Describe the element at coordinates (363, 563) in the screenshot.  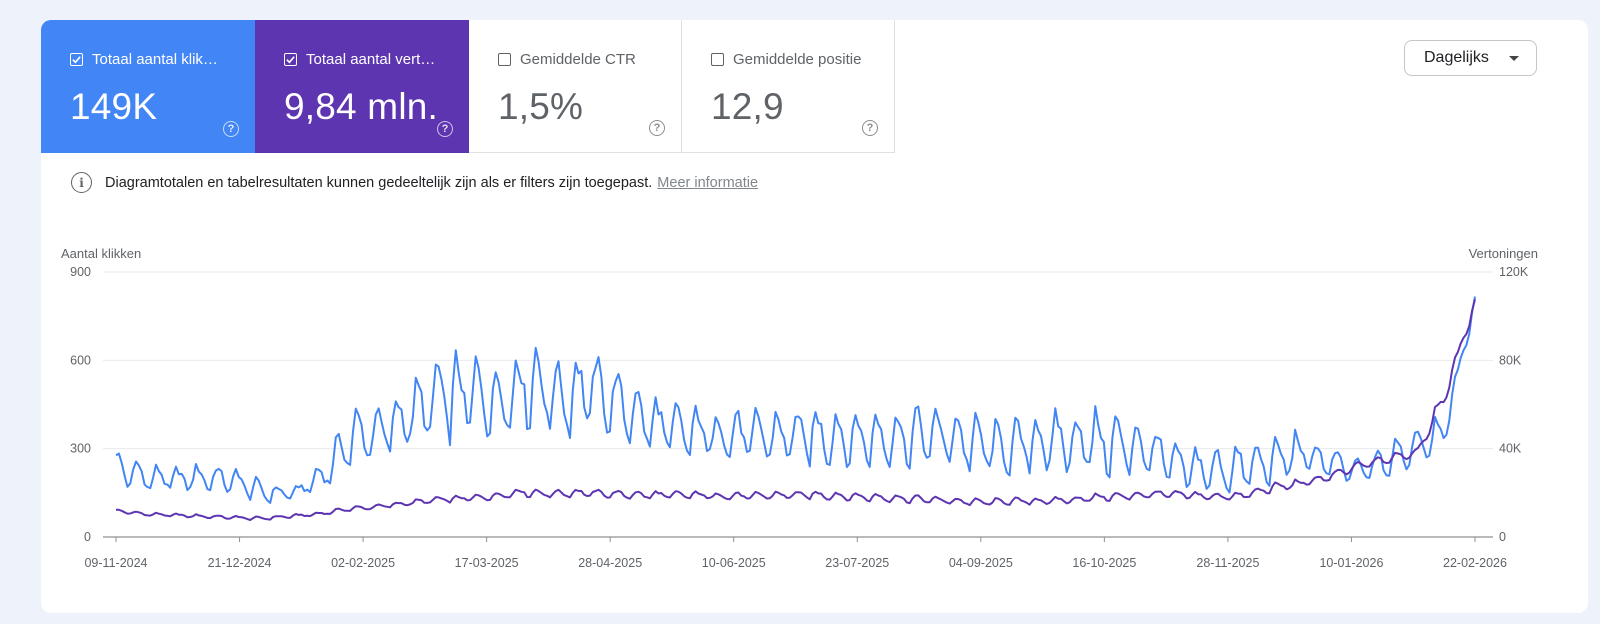
I see `x-tick-label: 02-02-2025` at that location.